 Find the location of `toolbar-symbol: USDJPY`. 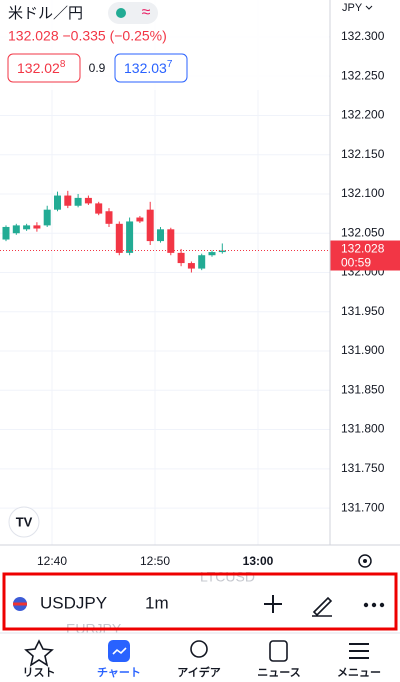

toolbar-symbol: USDJPY is located at coordinates (73, 602).